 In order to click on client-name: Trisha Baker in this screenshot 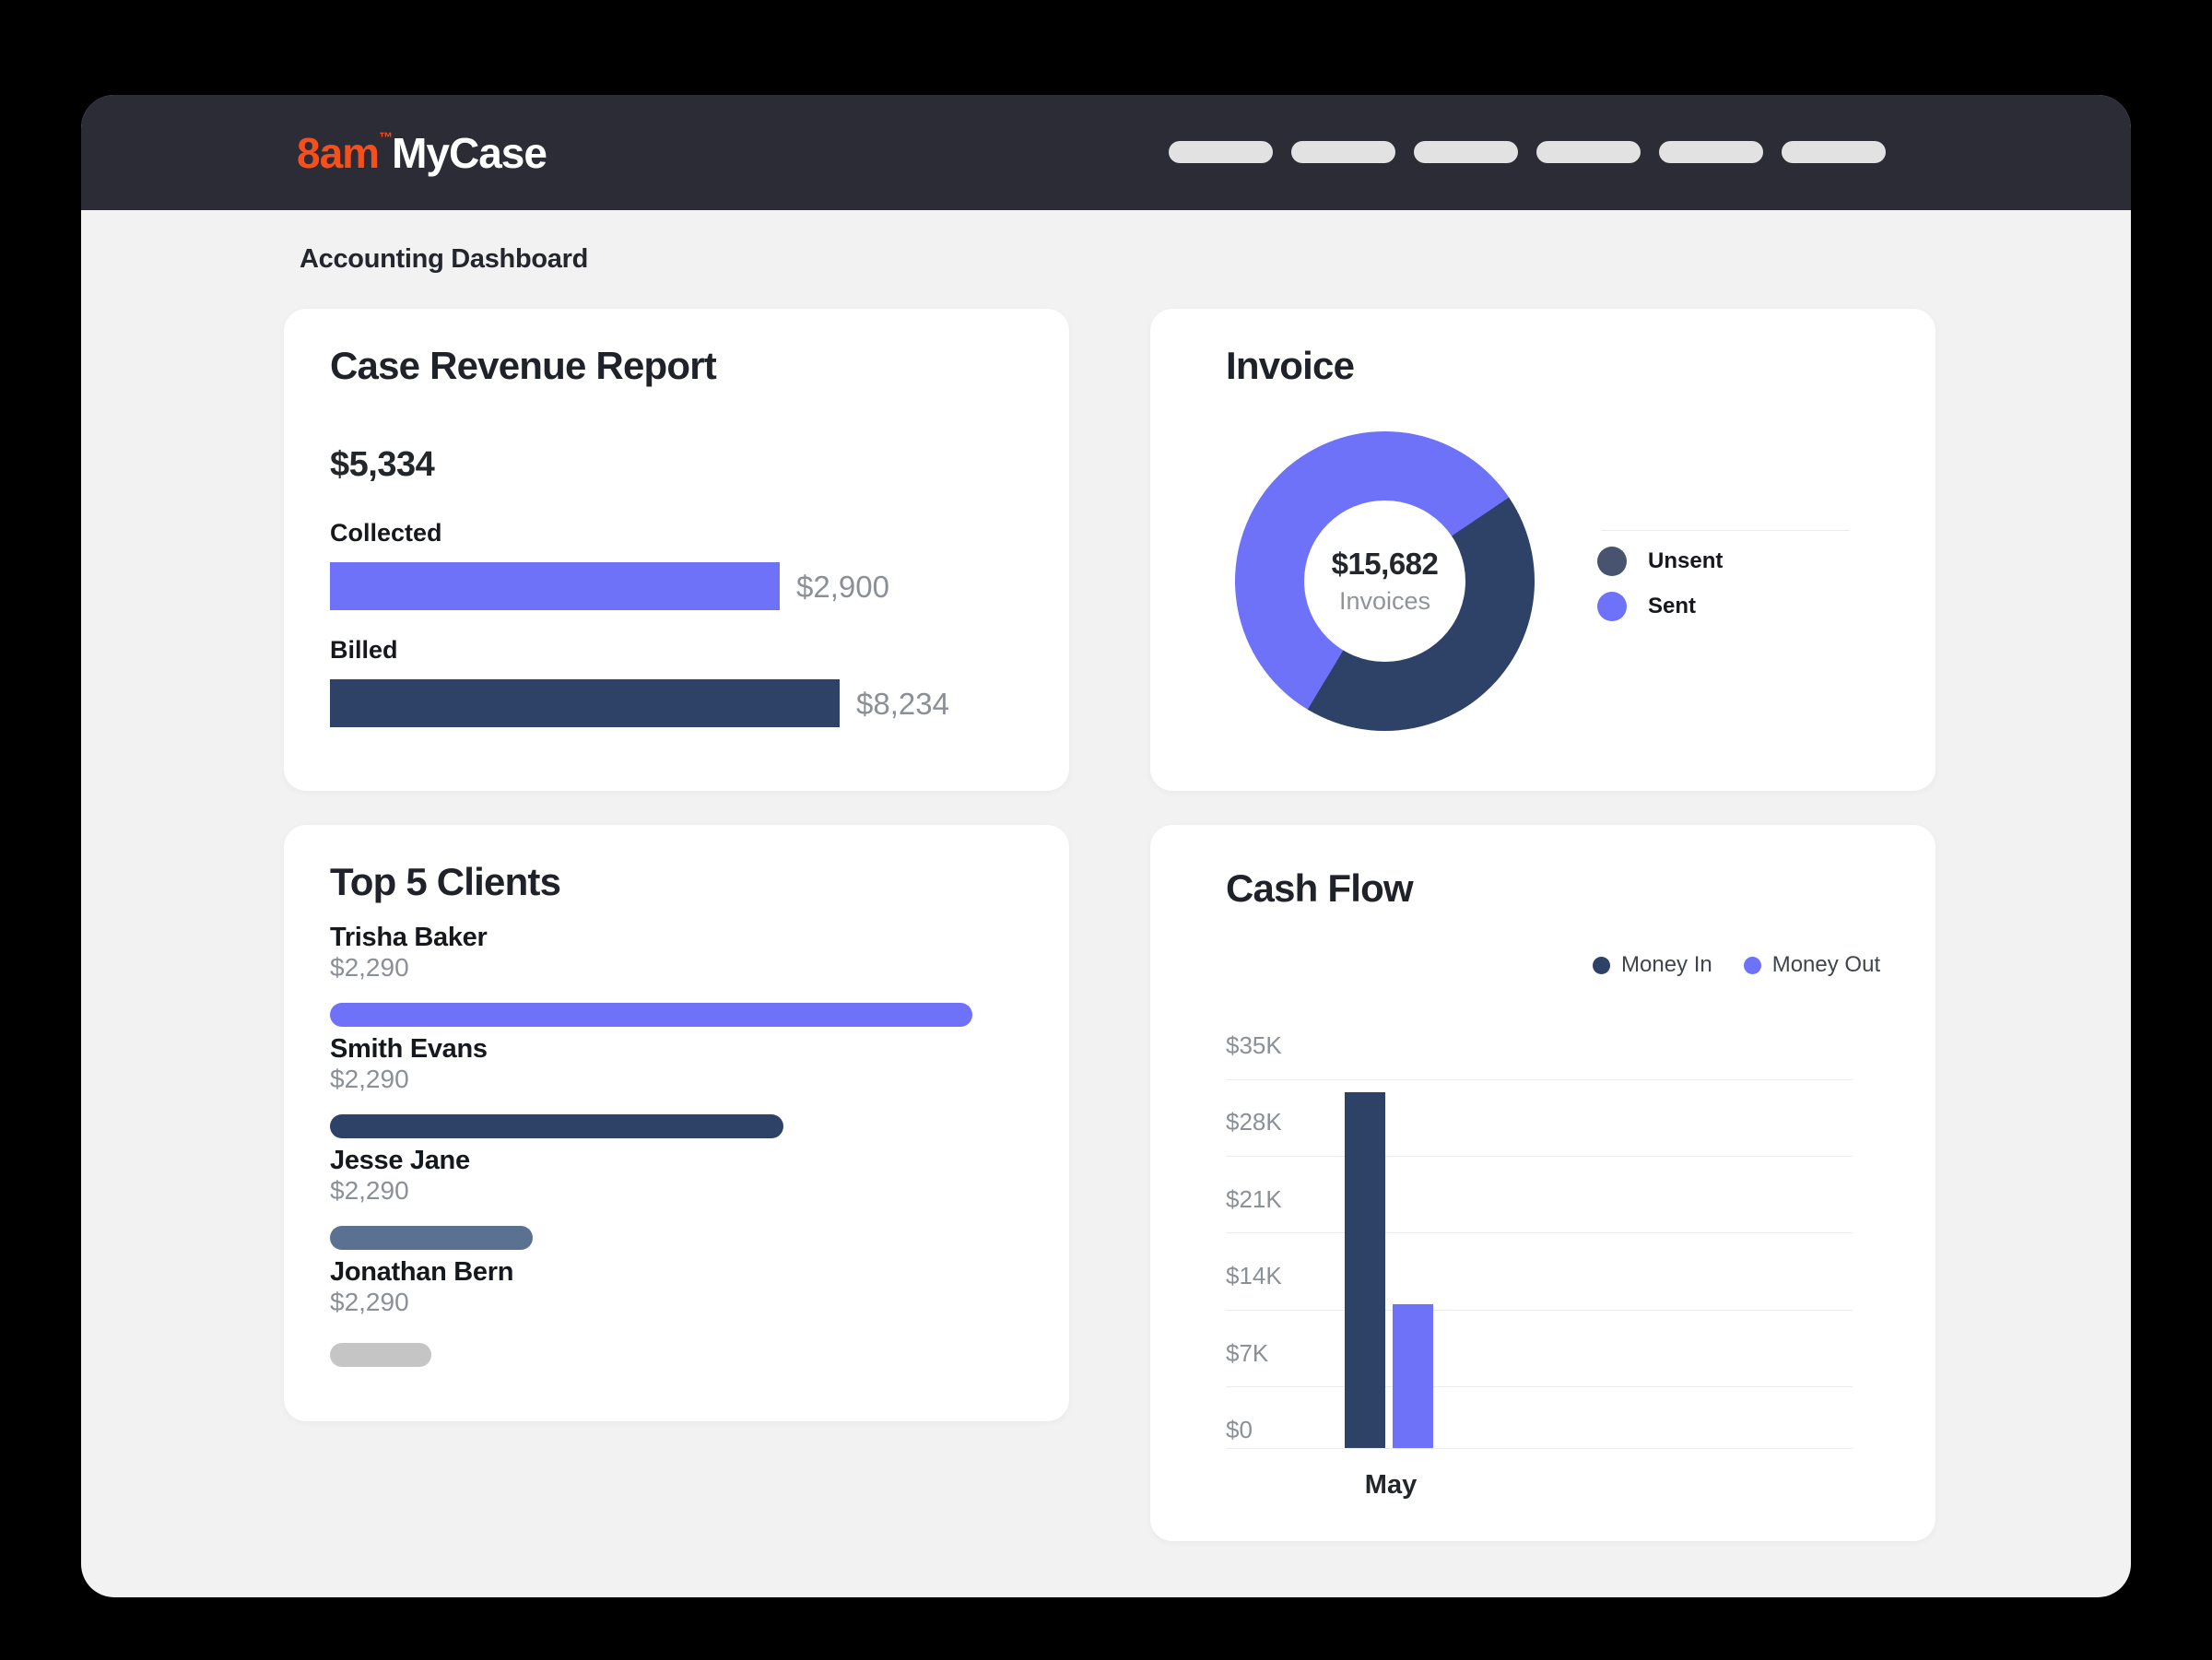, I will do `click(409, 937)`.